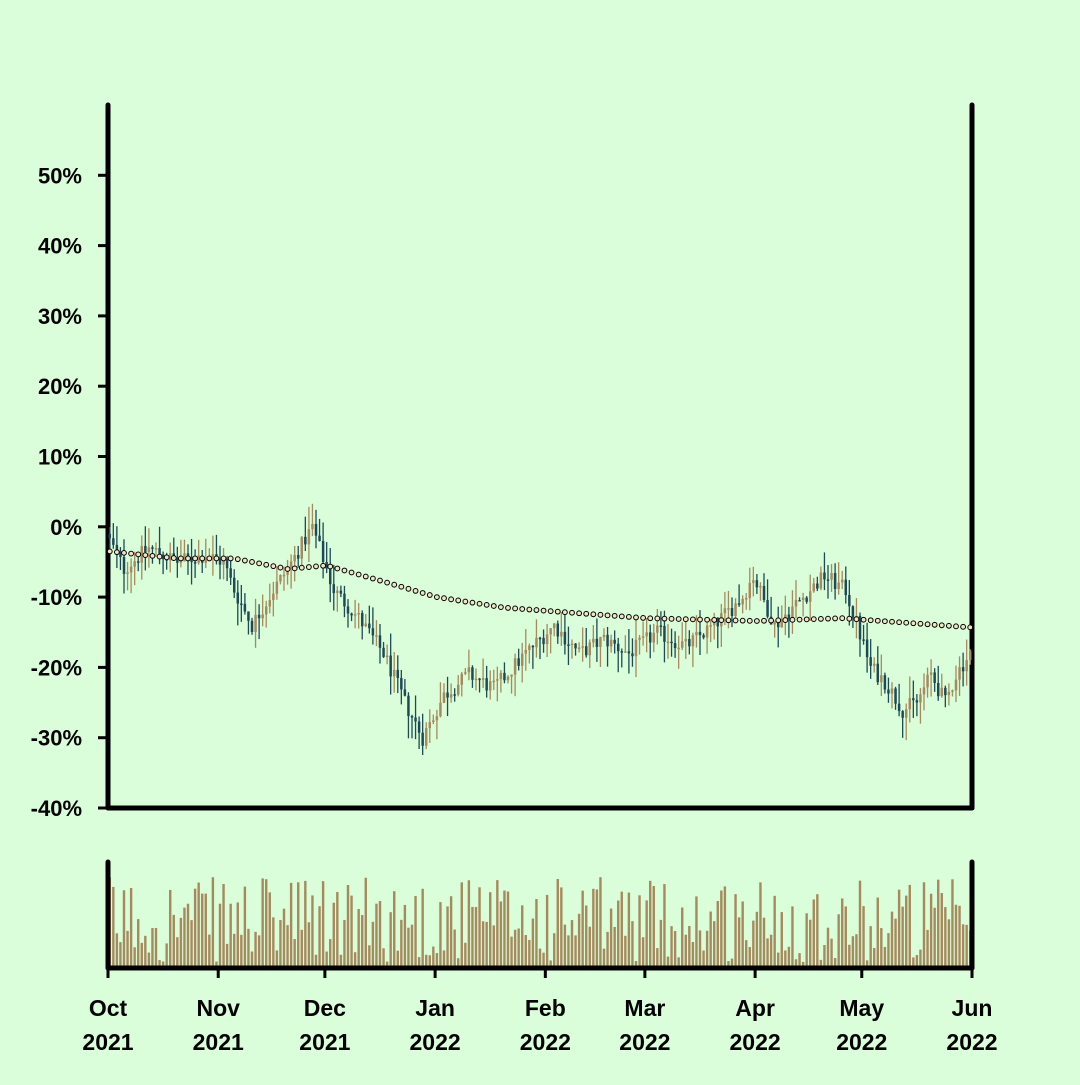 This screenshot has width=1080, height=1085. Describe the element at coordinates (755, 1008) in the screenshot. I see `x-tick-label-month: Apr` at that location.